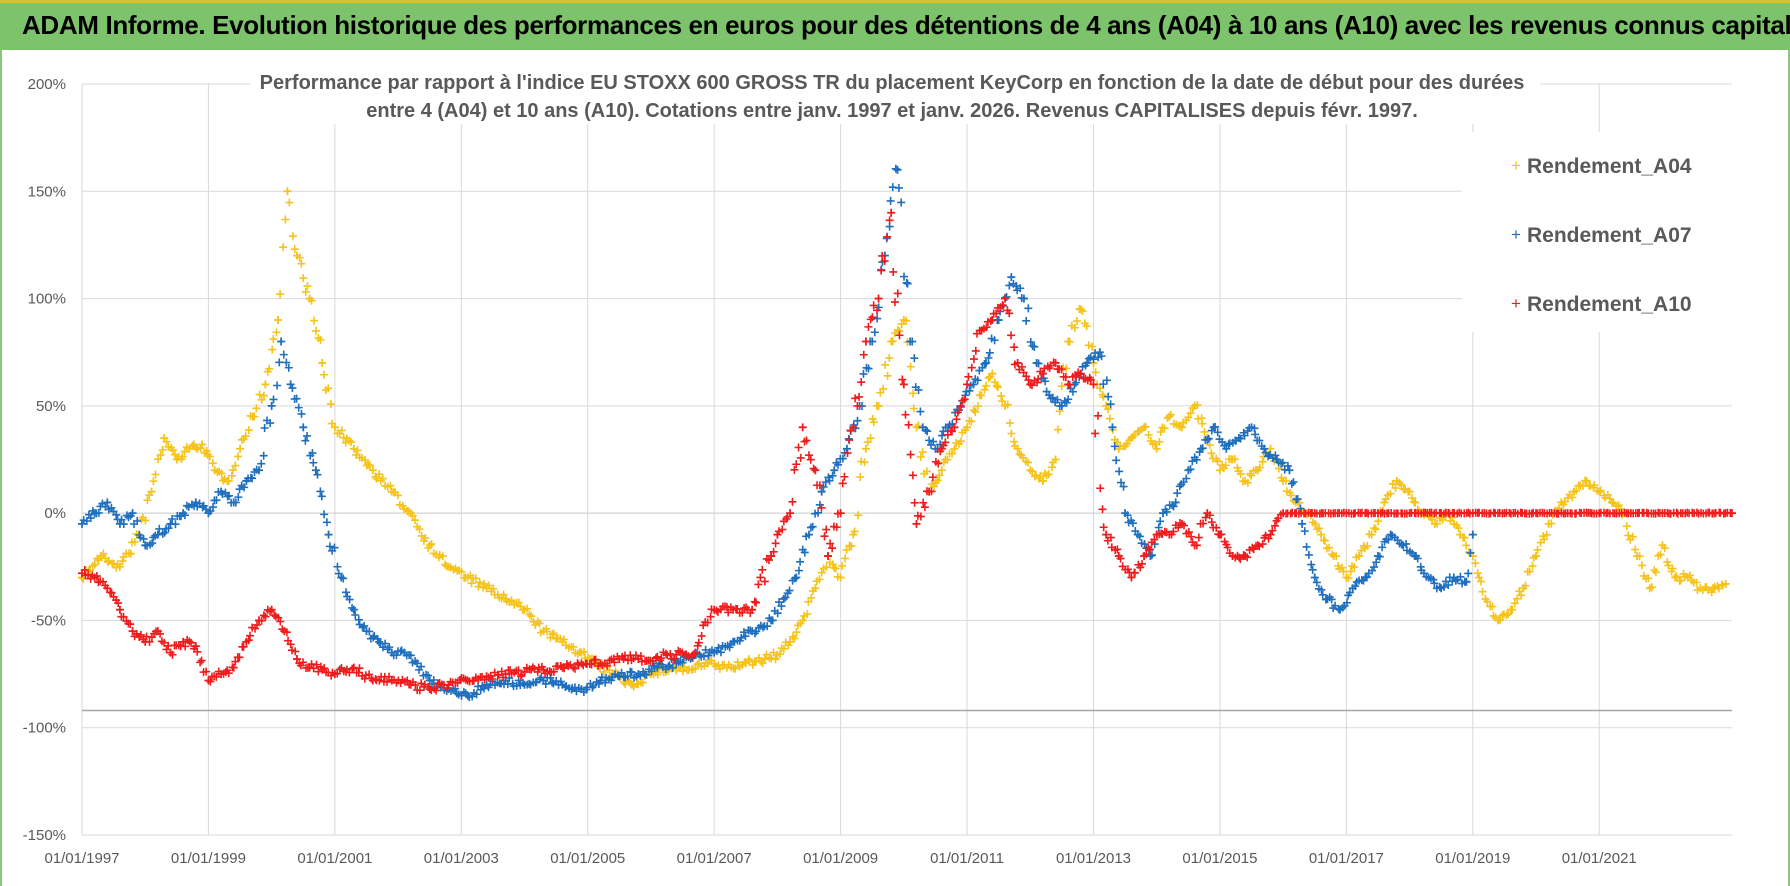  Describe the element at coordinates (1093, 858) in the screenshot. I see `x-tick-label: 01/01/2013` at that location.